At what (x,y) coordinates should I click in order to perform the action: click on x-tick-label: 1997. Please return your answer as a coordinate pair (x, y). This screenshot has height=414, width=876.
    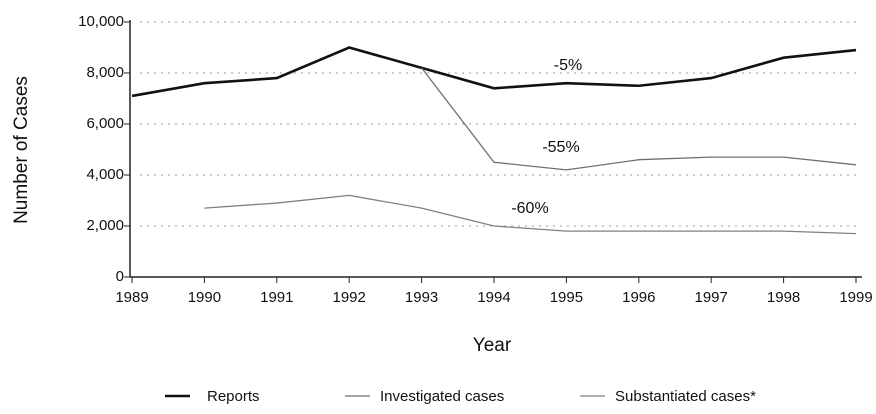
    Looking at the image, I should click on (711, 297).